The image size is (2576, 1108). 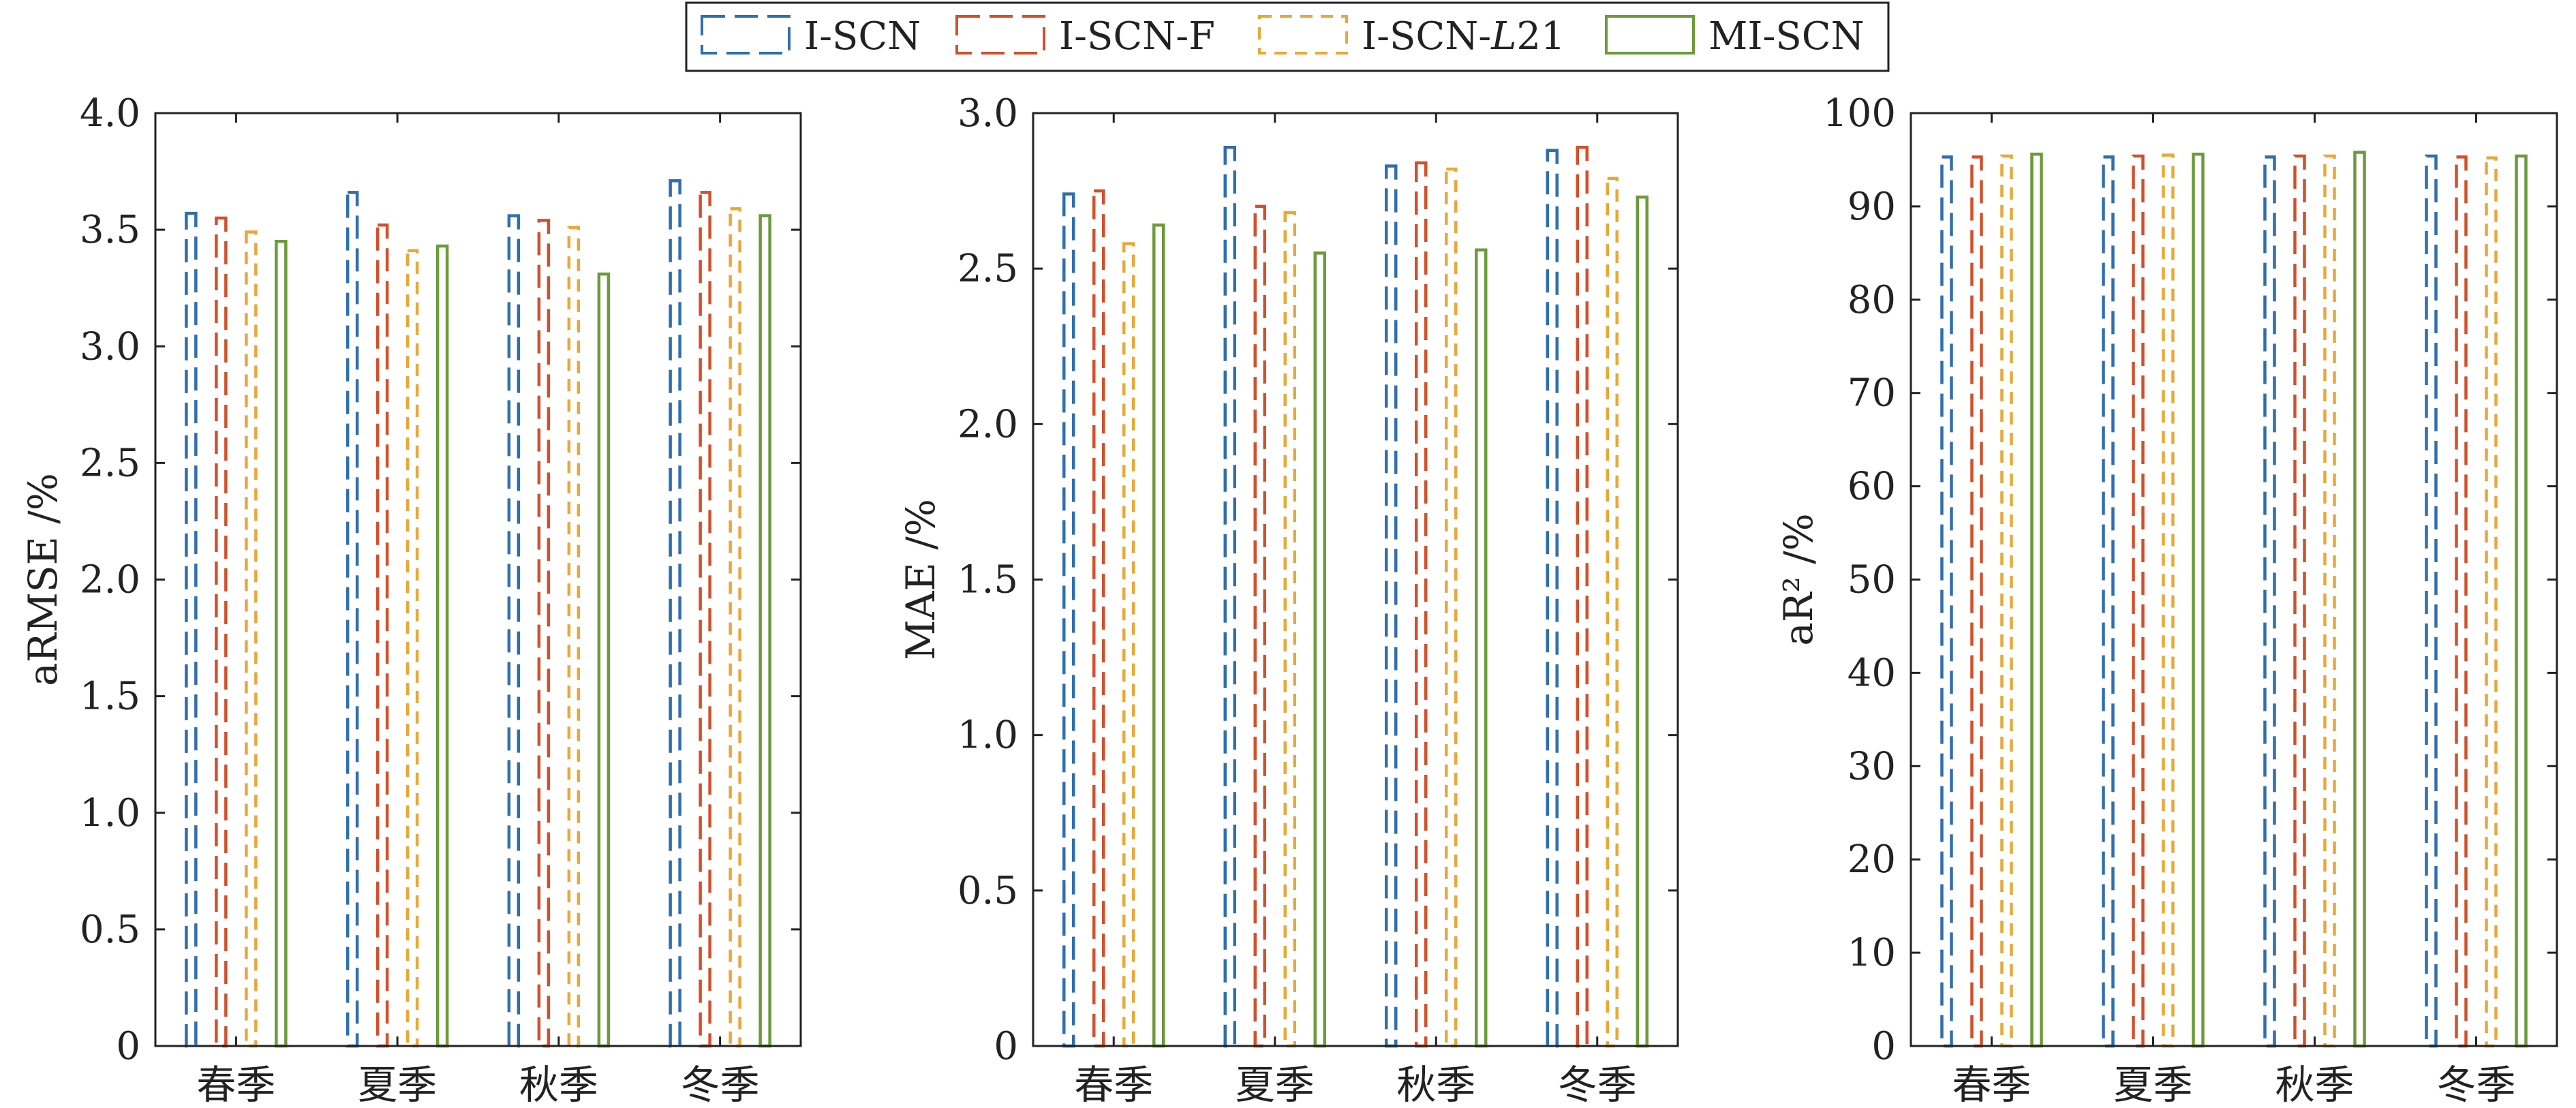 I want to click on y-tick-label: 50, so click(x=1871, y=580).